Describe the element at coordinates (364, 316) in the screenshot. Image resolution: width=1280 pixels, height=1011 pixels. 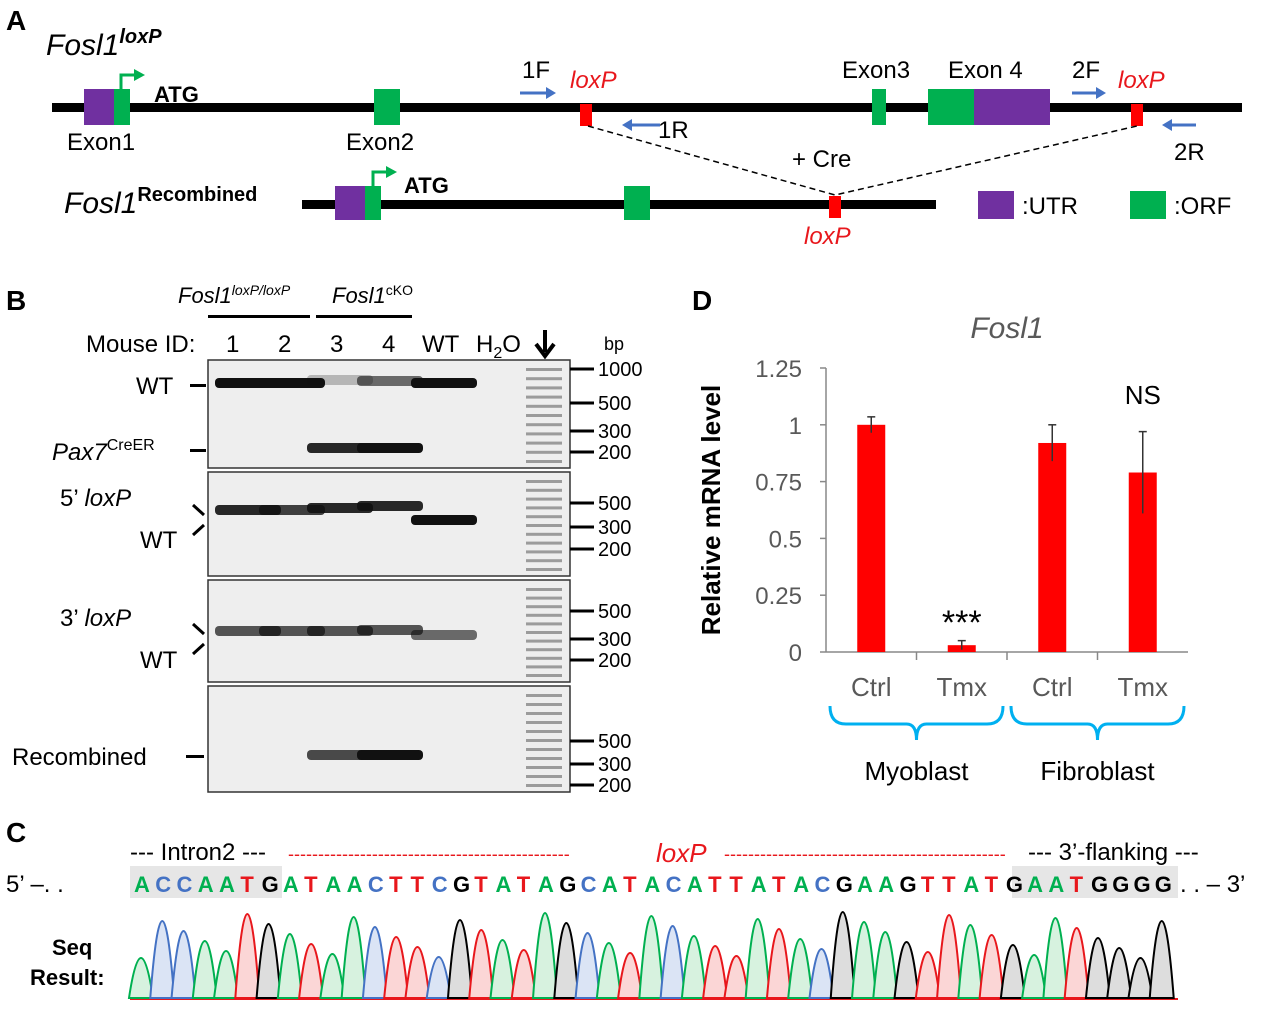
I see `group2-bar` at that location.